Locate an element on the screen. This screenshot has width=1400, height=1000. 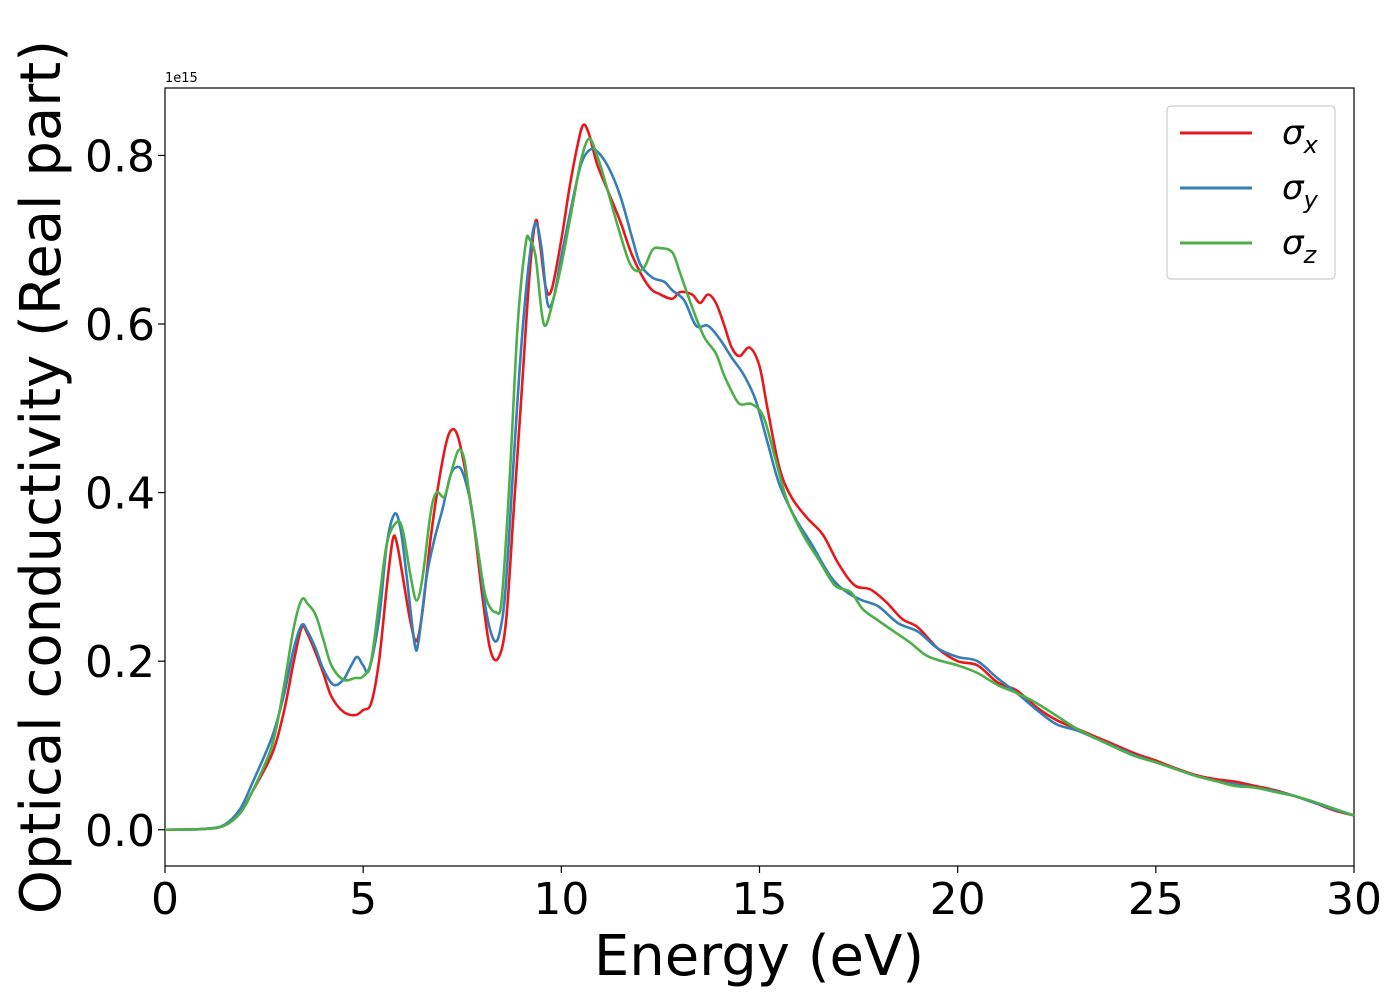
x-tick-label: 15 is located at coordinates (760, 899).